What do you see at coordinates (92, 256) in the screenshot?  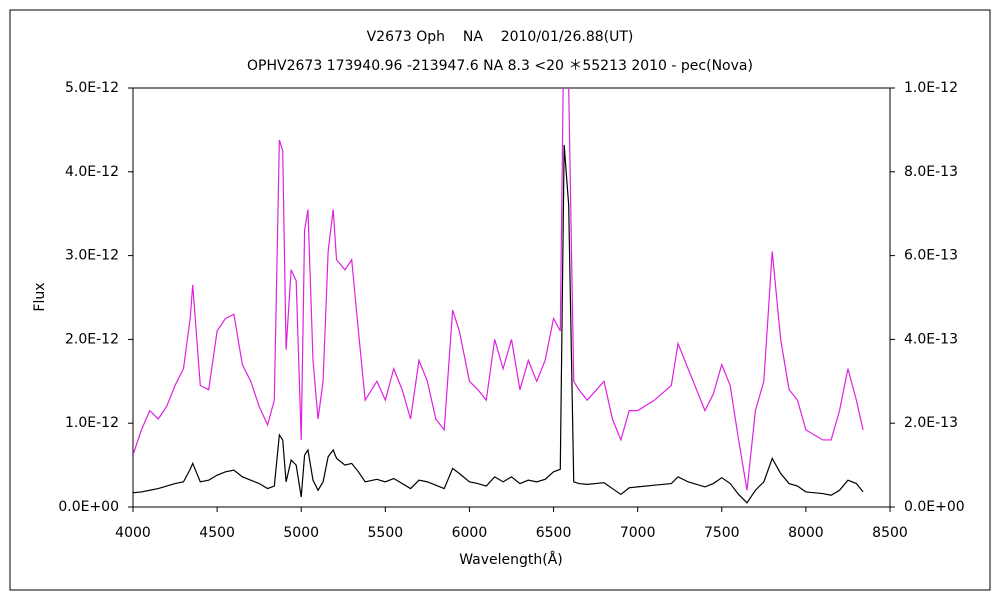 I see `y-tick-label: 3.0E-12` at bounding box center [92, 256].